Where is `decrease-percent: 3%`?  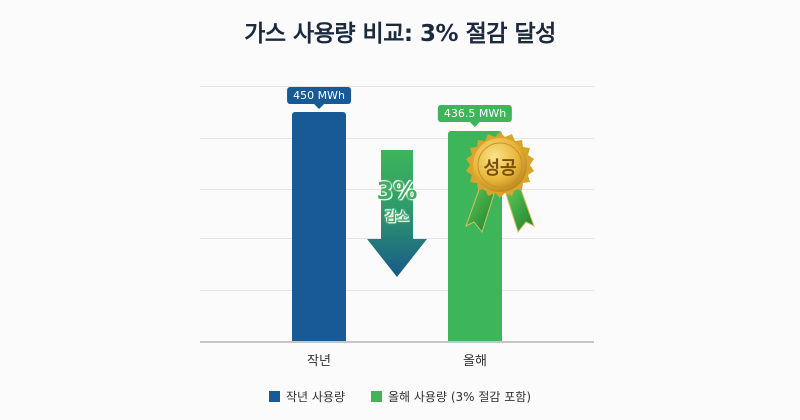 decrease-percent: 3% is located at coordinates (397, 191).